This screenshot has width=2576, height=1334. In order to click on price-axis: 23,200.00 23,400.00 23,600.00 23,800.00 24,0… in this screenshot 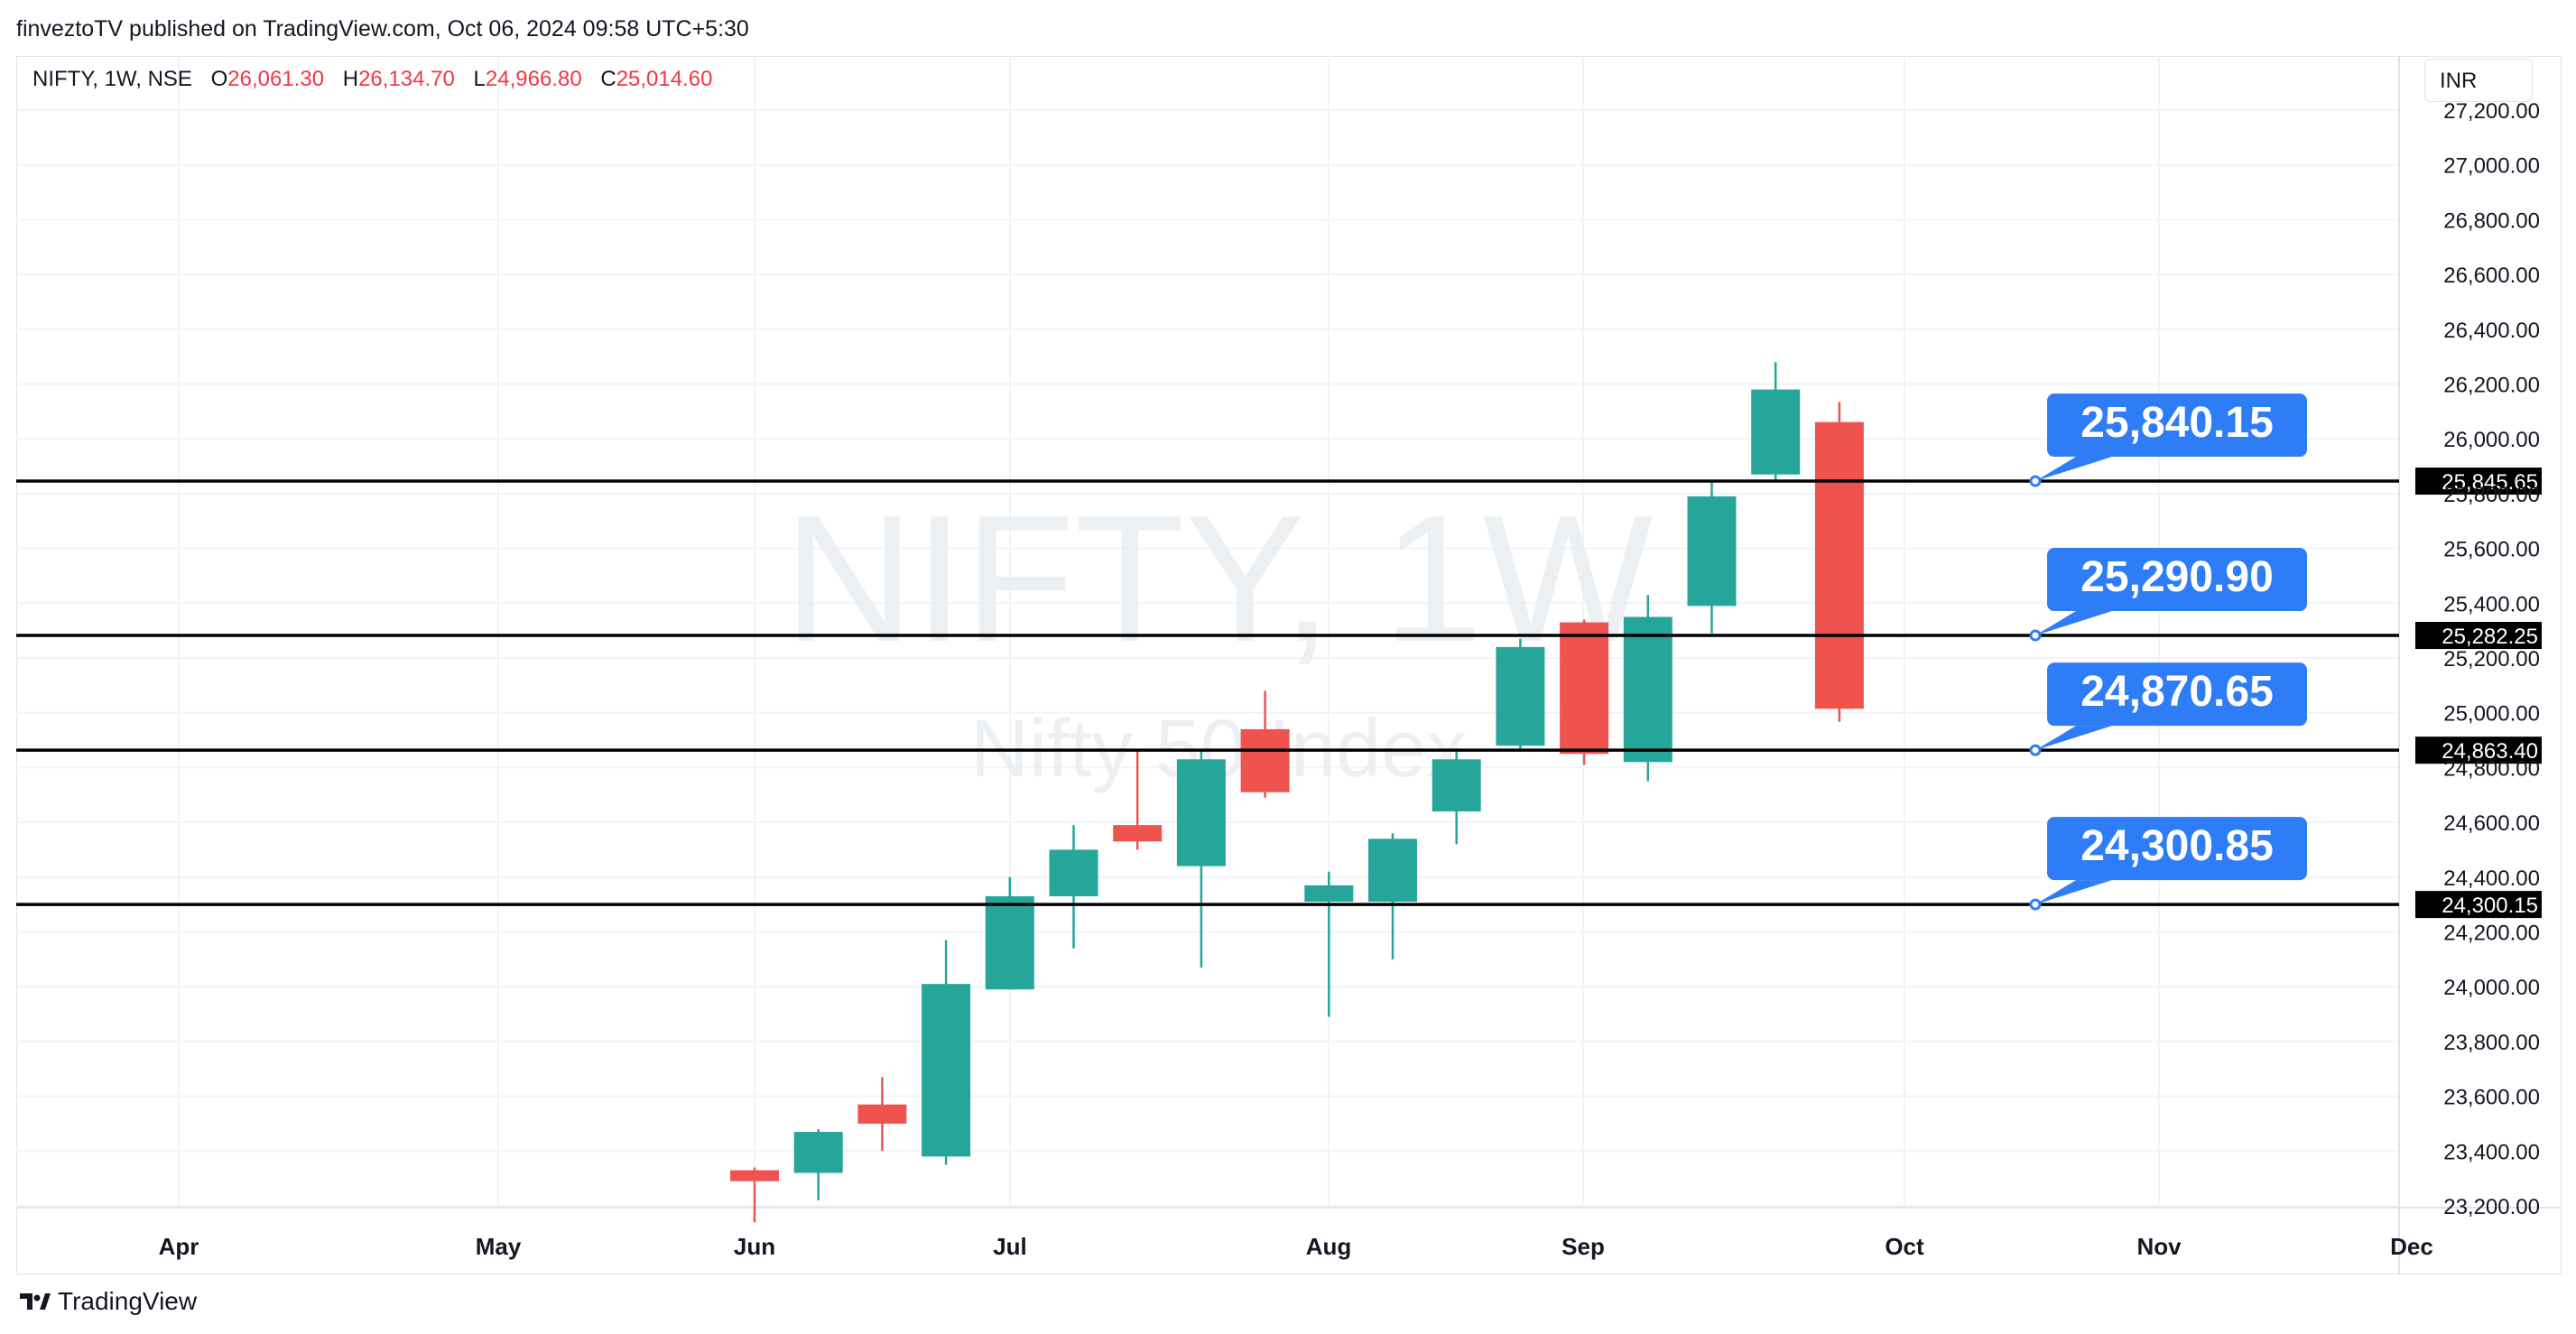, I will do `click(2491, 659)`.